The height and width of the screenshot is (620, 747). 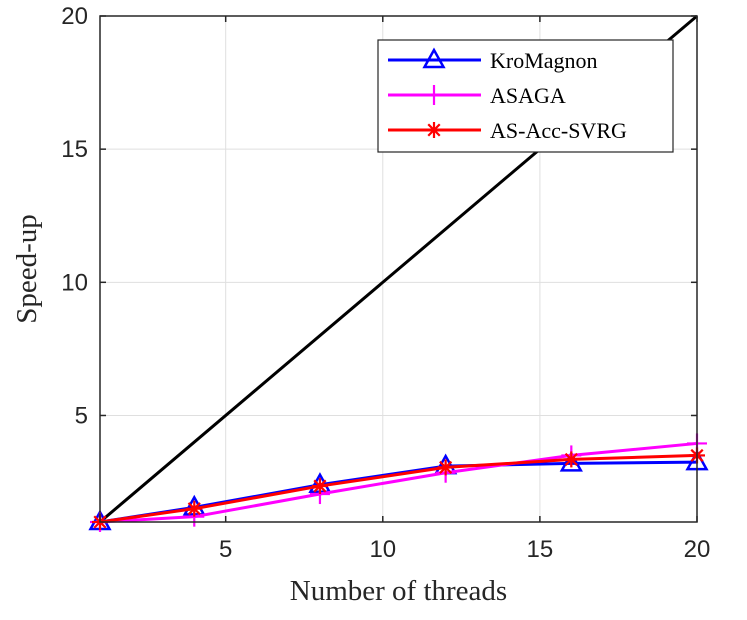 What do you see at coordinates (697, 549) in the screenshot?
I see `x-tick-label: 20` at bounding box center [697, 549].